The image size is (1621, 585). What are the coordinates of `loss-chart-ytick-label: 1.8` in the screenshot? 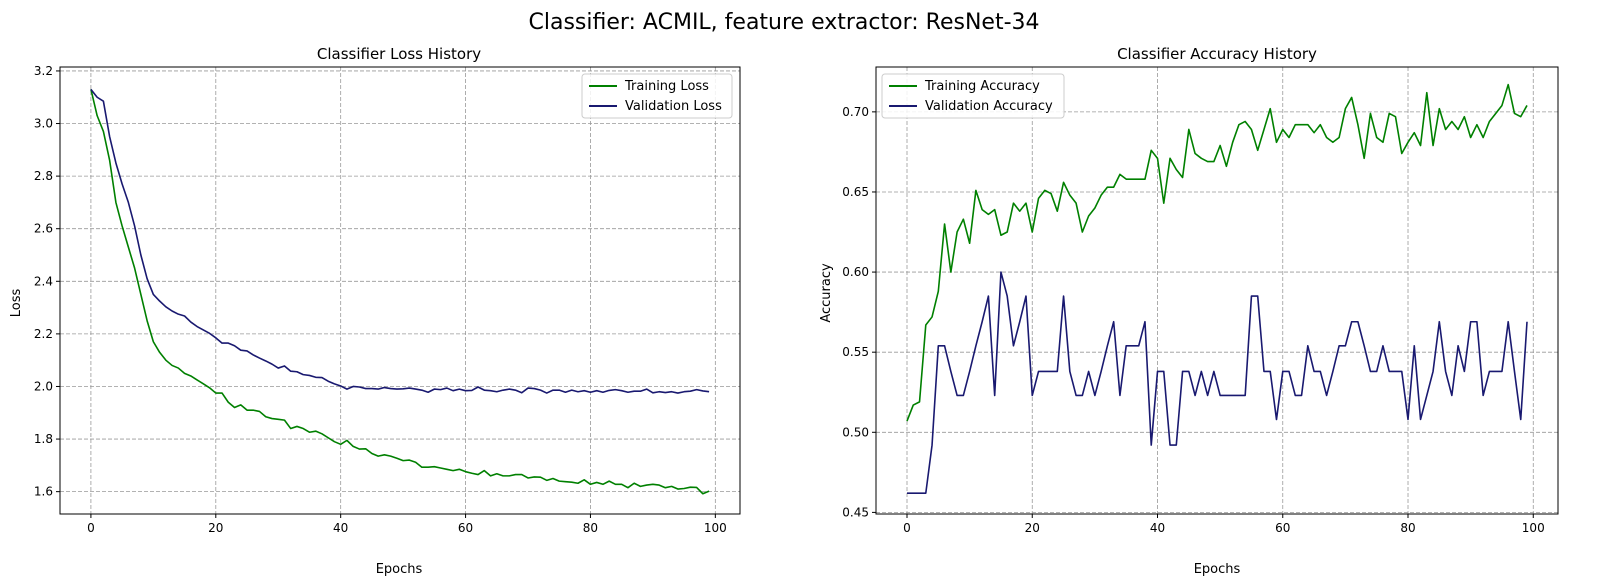 It's located at (43, 439).